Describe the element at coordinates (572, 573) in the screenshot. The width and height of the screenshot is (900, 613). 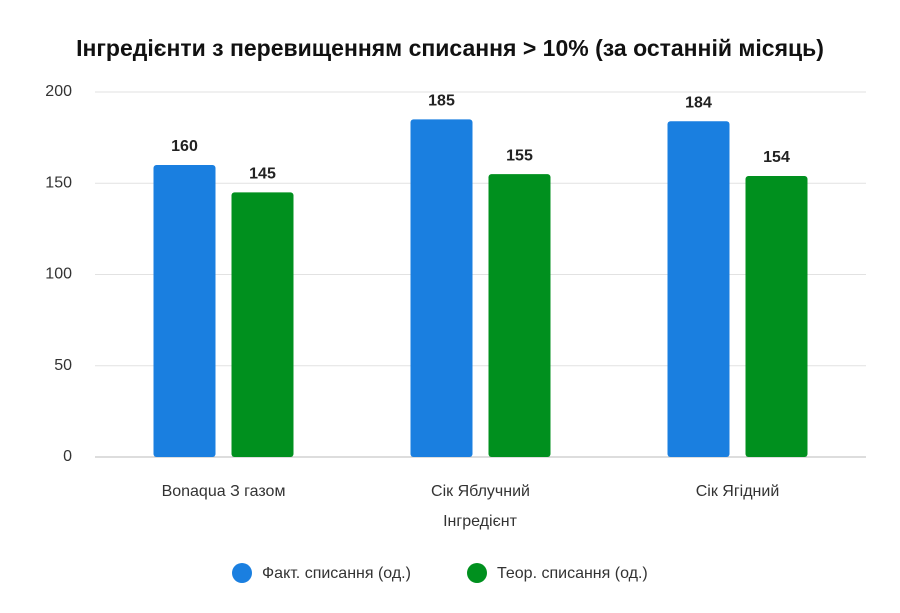
I see `legend-label: Теор. списання (од.)` at that location.